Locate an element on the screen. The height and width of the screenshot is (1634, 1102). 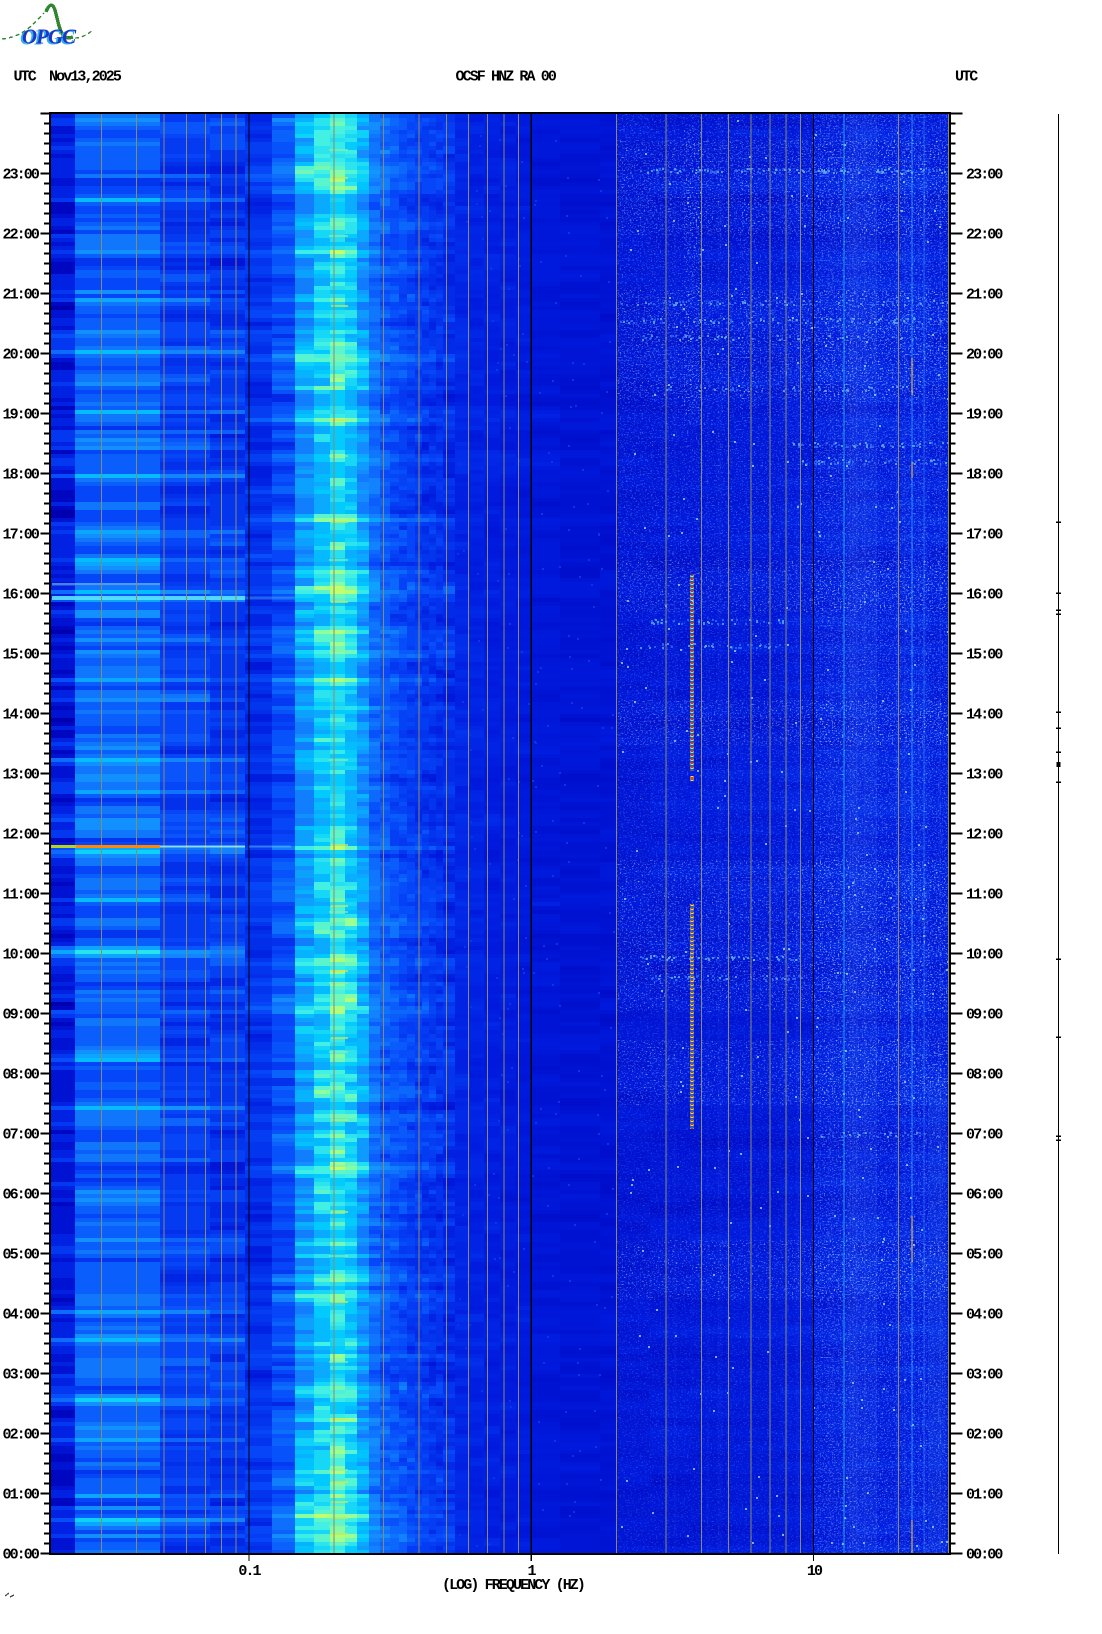
svg-text: 10 is located at coordinates (815, 1571).